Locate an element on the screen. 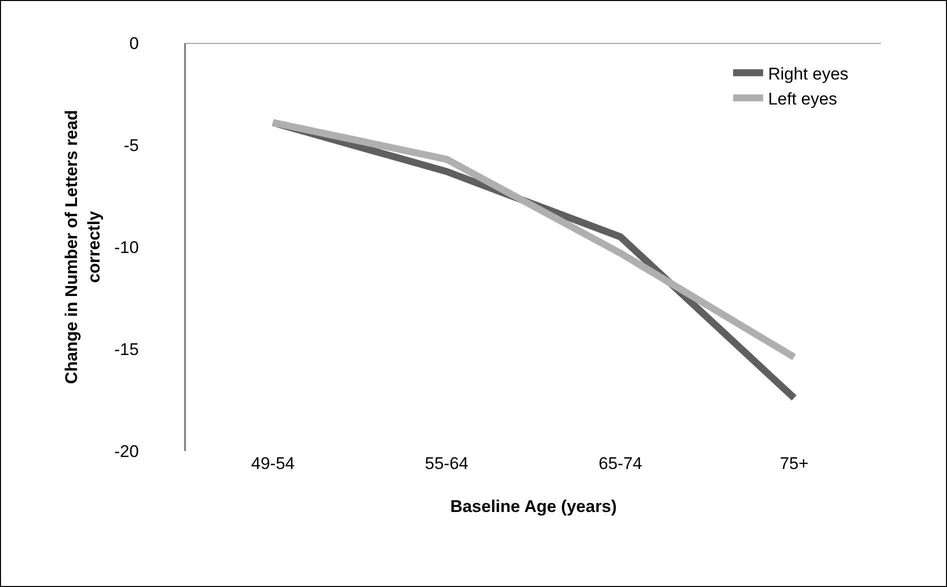  y-tick-label: -10 is located at coordinates (126, 247).